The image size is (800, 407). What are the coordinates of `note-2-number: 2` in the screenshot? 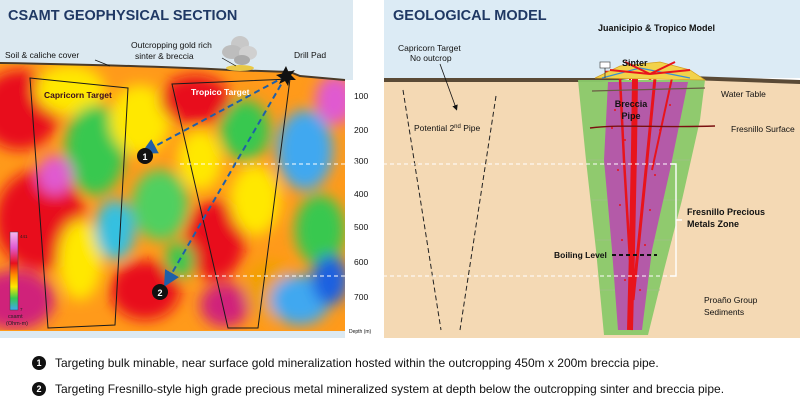 It's located at (39, 389).